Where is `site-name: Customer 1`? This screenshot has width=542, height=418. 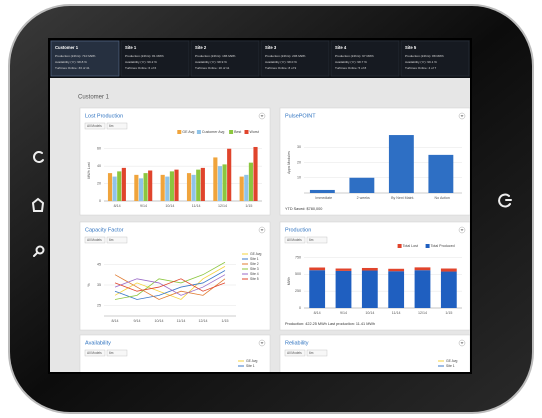
site-name: Customer 1 is located at coordinates (67, 47).